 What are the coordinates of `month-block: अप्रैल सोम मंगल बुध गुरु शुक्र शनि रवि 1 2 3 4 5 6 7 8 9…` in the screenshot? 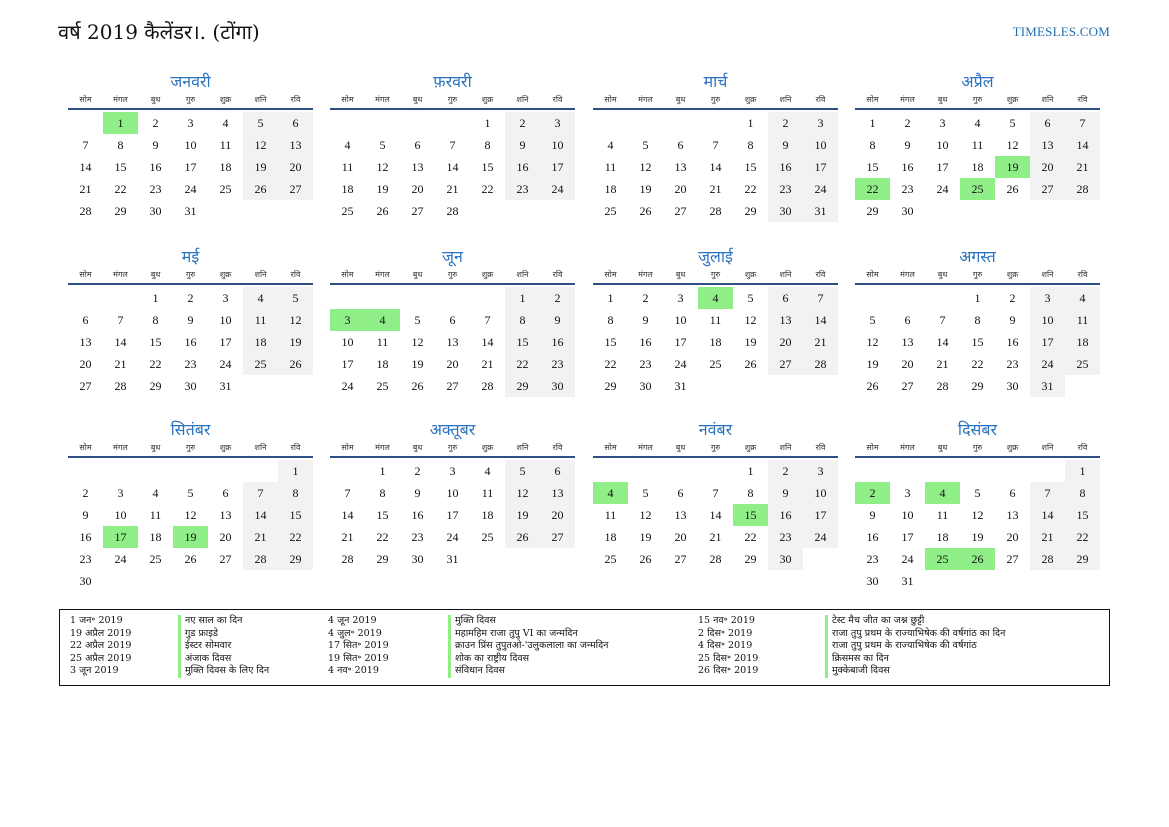 It's located at (977, 147).